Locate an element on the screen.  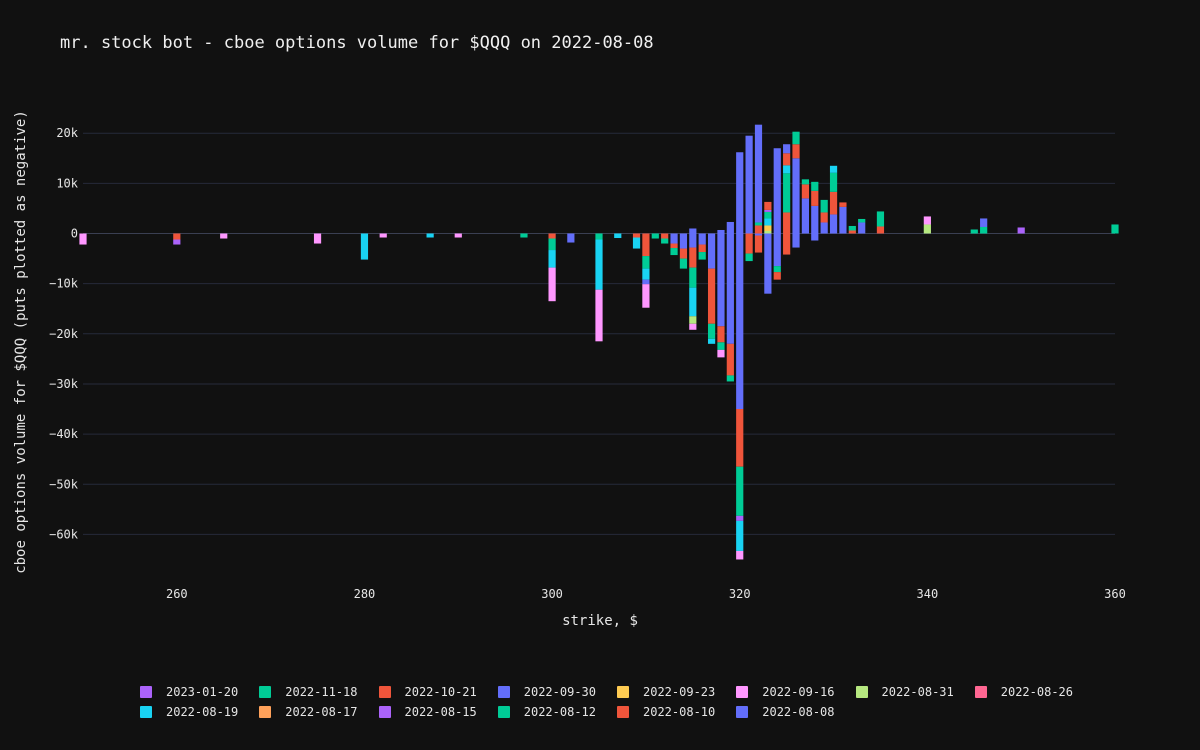
legend-item: 2022-09-23 is located at coordinates (666, 692).